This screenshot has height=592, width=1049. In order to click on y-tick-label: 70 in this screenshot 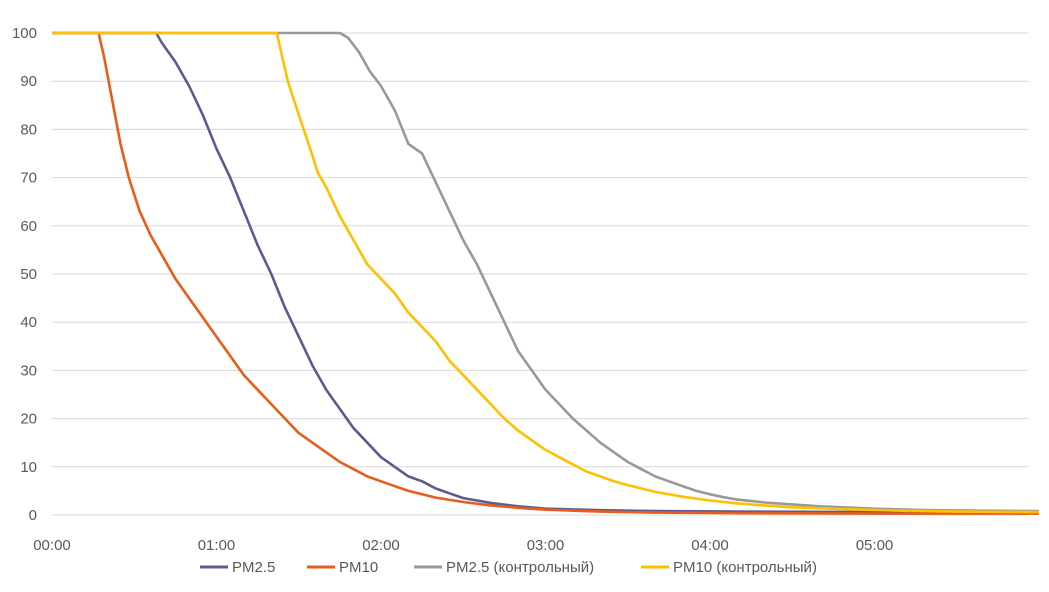, I will do `click(28, 178)`.